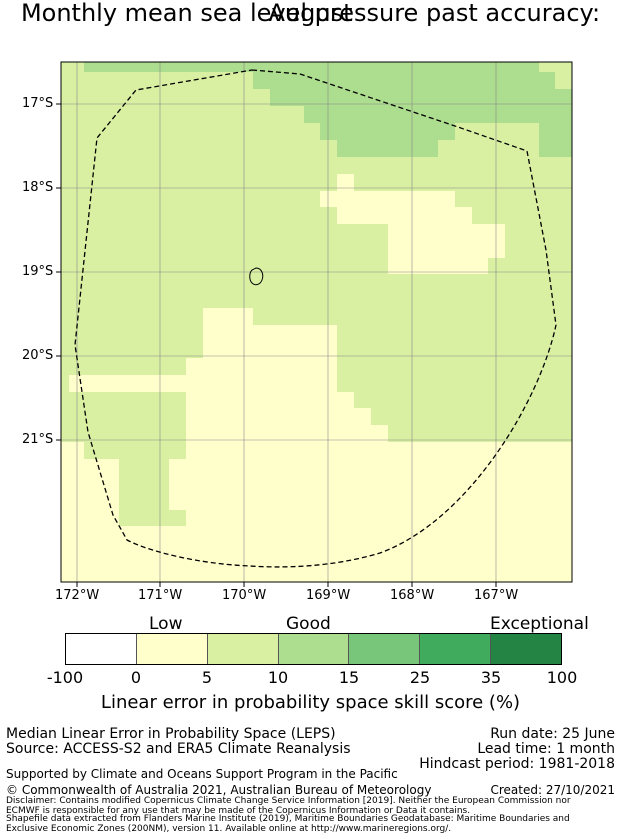  Describe the element at coordinates (552, 734) in the screenshot. I see `run-date: Run date: 25 June` at that location.